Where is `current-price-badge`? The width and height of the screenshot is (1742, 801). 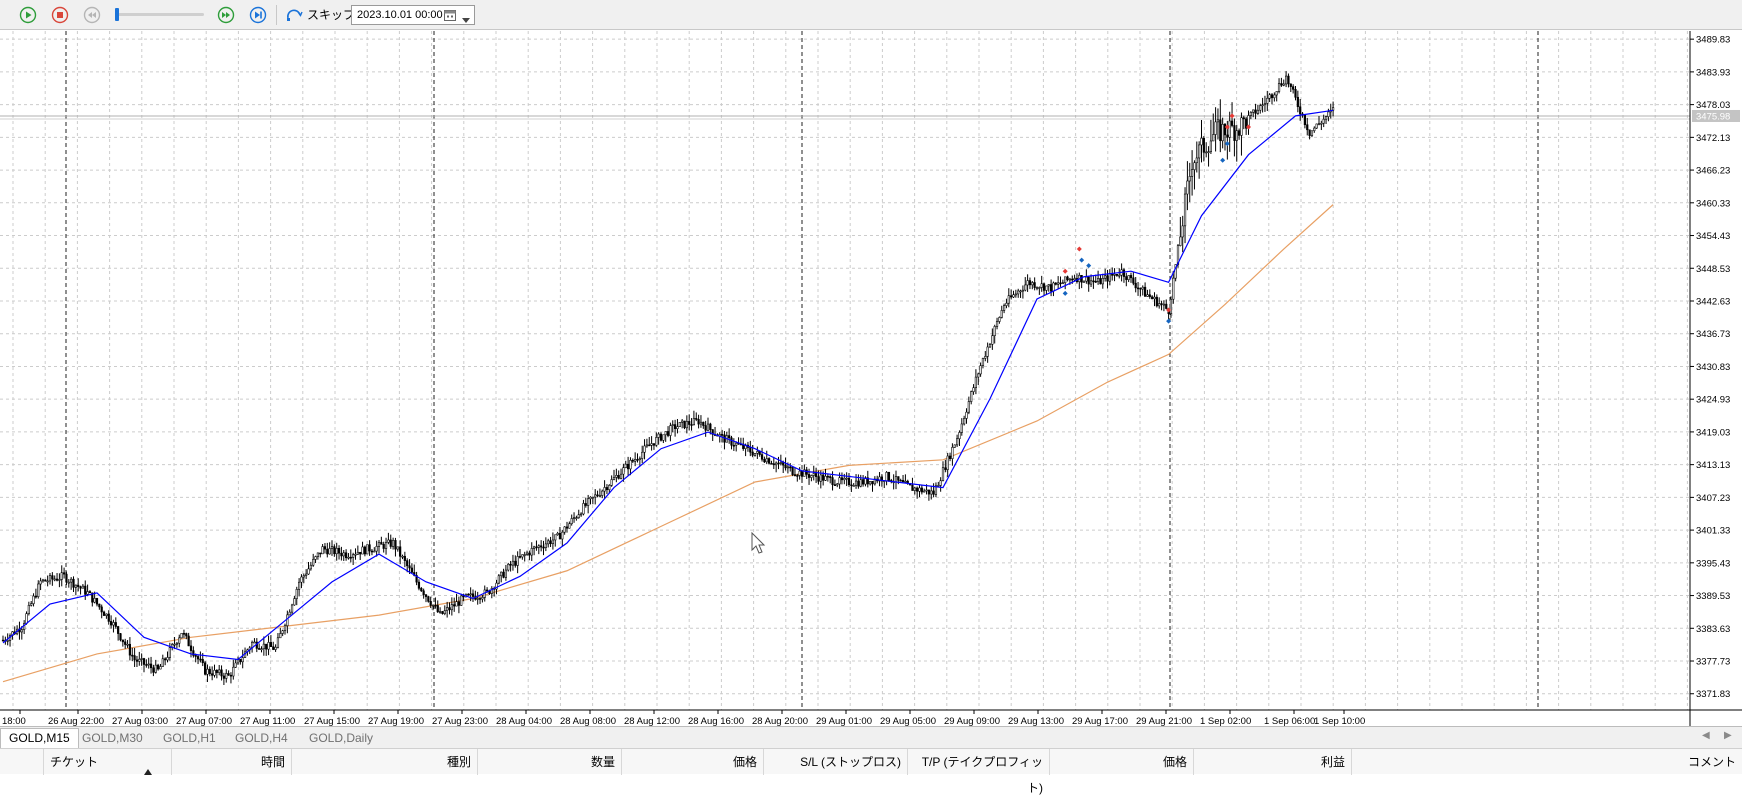 current-price-badge is located at coordinates (1716, 115).